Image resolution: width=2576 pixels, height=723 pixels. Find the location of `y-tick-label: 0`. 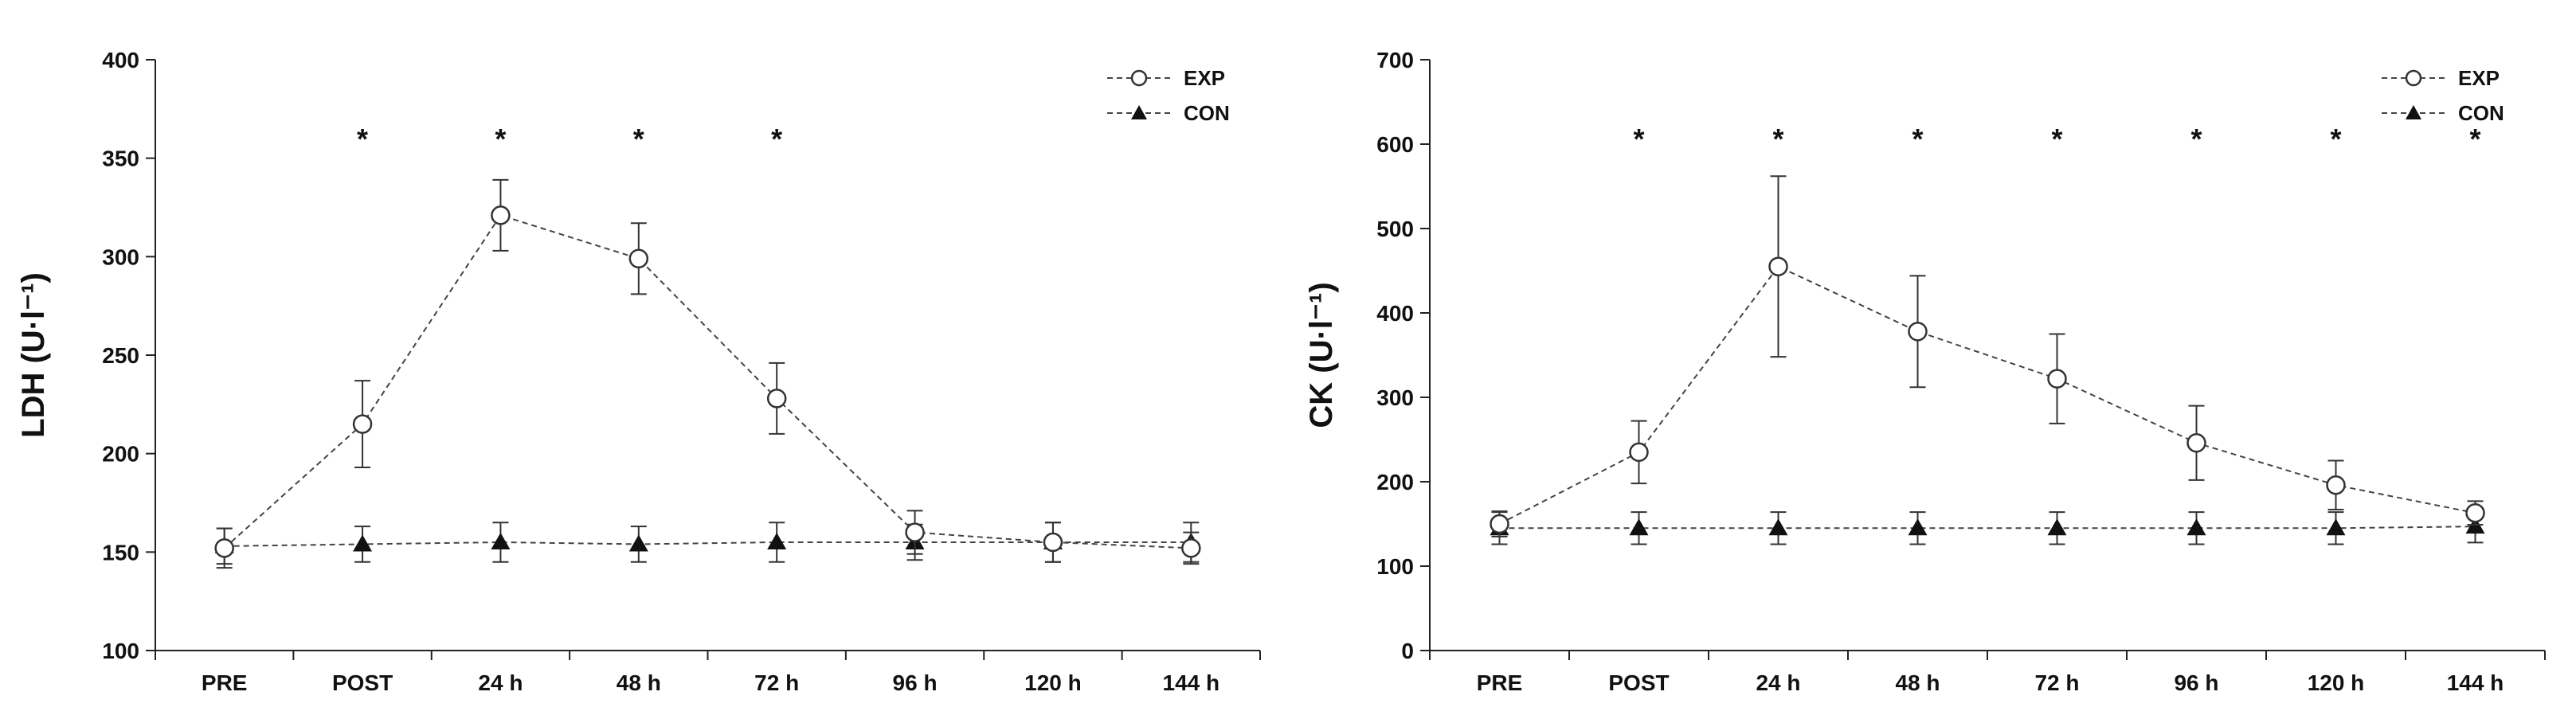

y-tick-label: 0 is located at coordinates (1407, 651).